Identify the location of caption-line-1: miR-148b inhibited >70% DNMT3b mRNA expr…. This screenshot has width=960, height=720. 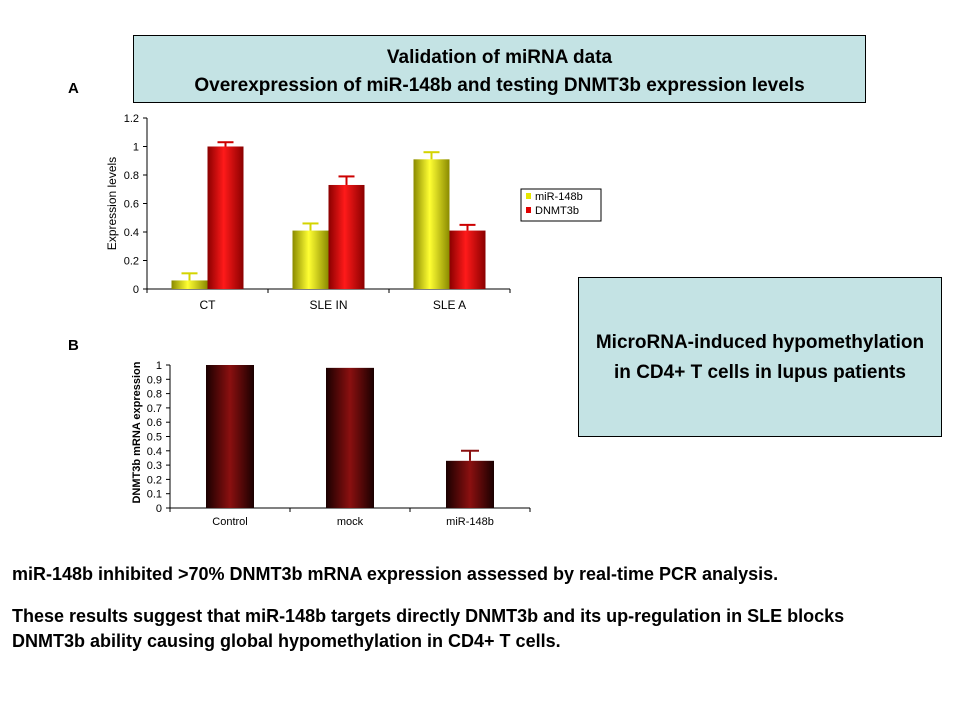
(395, 574).